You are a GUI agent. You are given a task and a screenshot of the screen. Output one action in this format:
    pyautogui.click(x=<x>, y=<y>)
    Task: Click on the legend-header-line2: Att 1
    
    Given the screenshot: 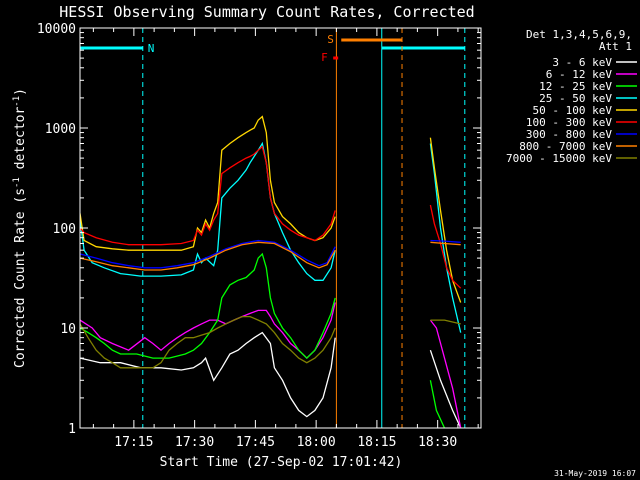 What is the action you would take?
    pyautogui.click(x=615, y=46)
    